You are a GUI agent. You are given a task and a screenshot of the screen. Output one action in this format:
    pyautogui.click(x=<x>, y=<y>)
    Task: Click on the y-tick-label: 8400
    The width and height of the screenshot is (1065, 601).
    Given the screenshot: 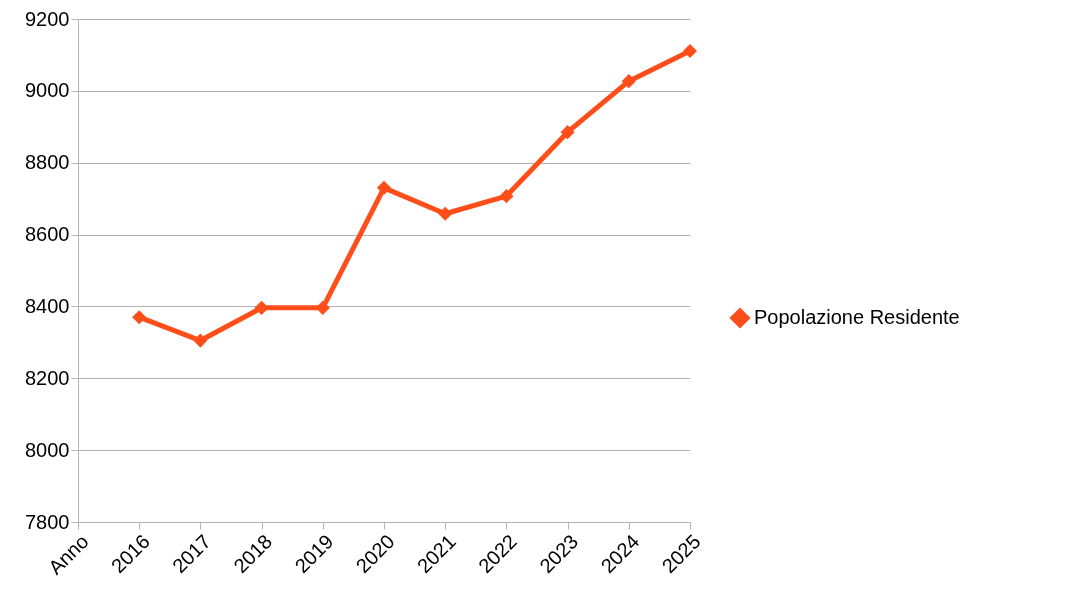 What is the action you would take?
    pyautogui.click(x=47, y=305)
    